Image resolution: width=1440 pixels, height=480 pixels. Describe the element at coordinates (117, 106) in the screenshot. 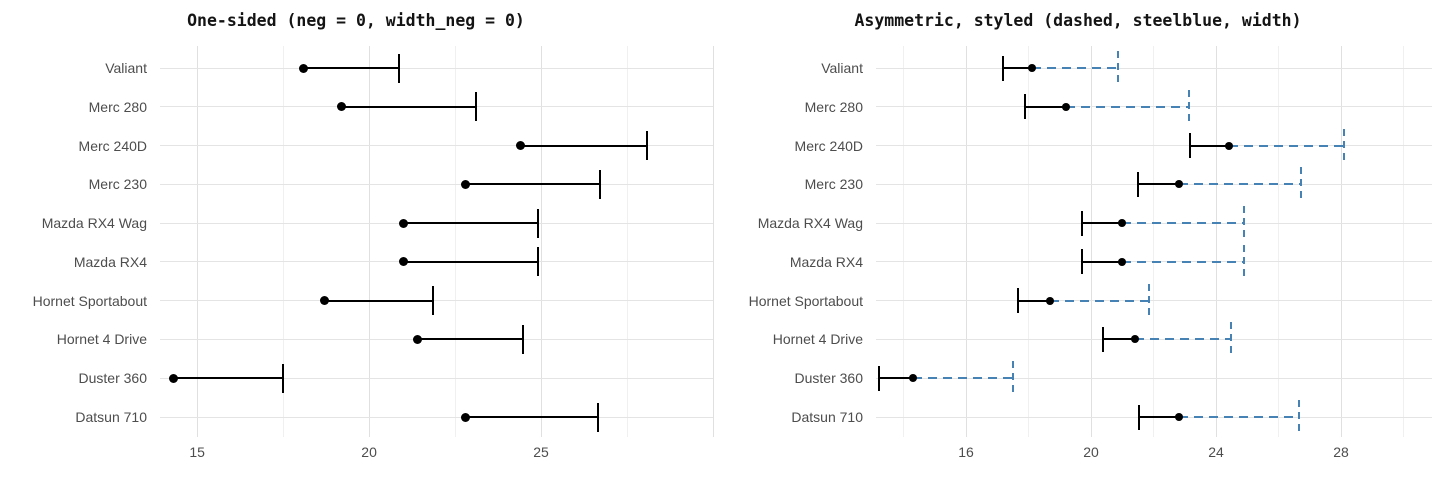

I see `y-axis-label: Merc 280` at that location.